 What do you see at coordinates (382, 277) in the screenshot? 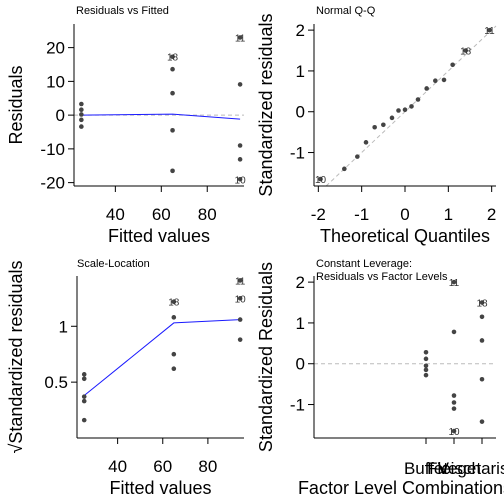
I see `panel-subtitle: Residuals vs Factor Levels` at bounding box center [382, 277].